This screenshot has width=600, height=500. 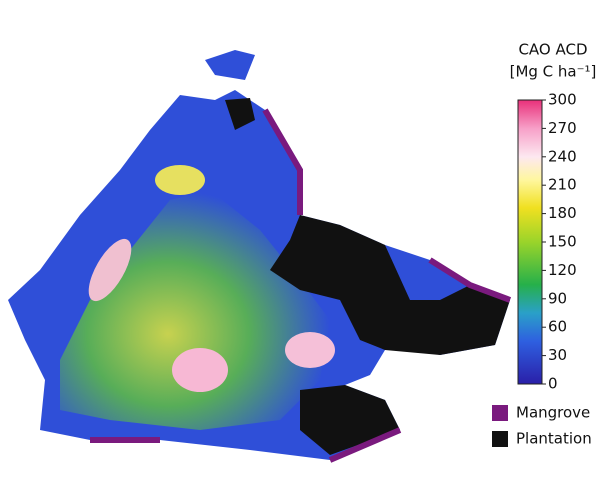 What do you see at coordinates (562, 156) in the screenshot?
I see `tick-label: 240` at bounding box center [562, 156].